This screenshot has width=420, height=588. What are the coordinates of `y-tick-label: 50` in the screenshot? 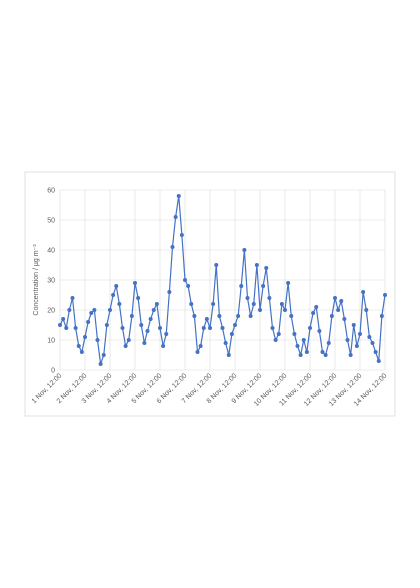 It's located at (51, 221).